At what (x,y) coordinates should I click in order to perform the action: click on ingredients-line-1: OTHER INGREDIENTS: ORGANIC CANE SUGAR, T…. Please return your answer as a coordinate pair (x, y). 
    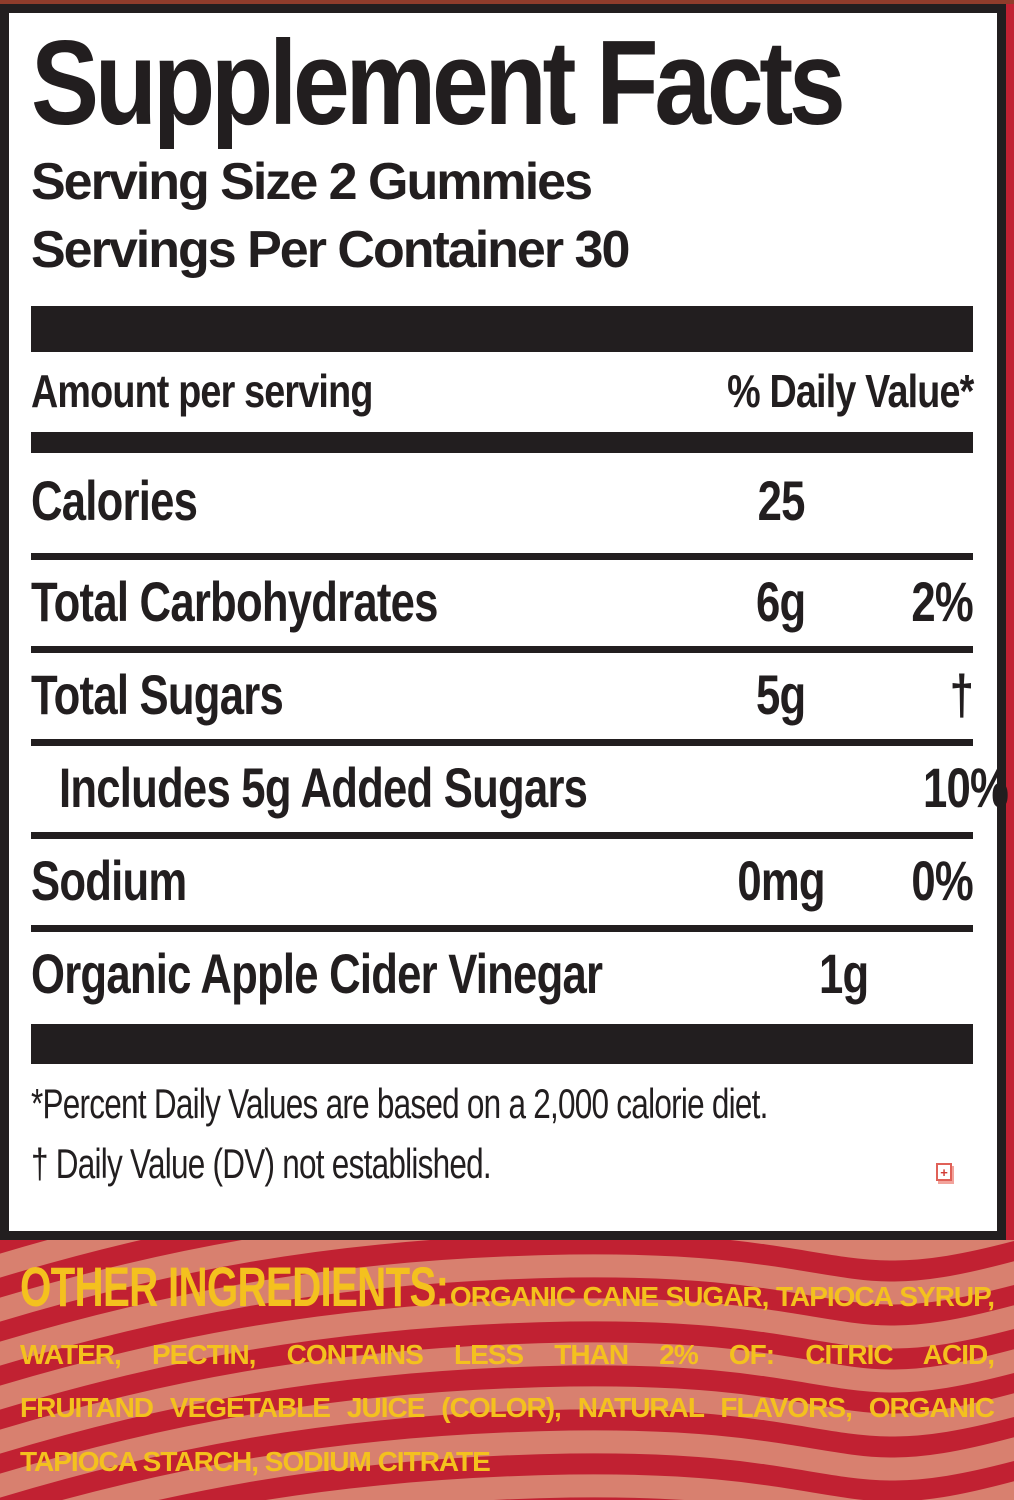
    Looking at the image, I should click on (507, 1286).